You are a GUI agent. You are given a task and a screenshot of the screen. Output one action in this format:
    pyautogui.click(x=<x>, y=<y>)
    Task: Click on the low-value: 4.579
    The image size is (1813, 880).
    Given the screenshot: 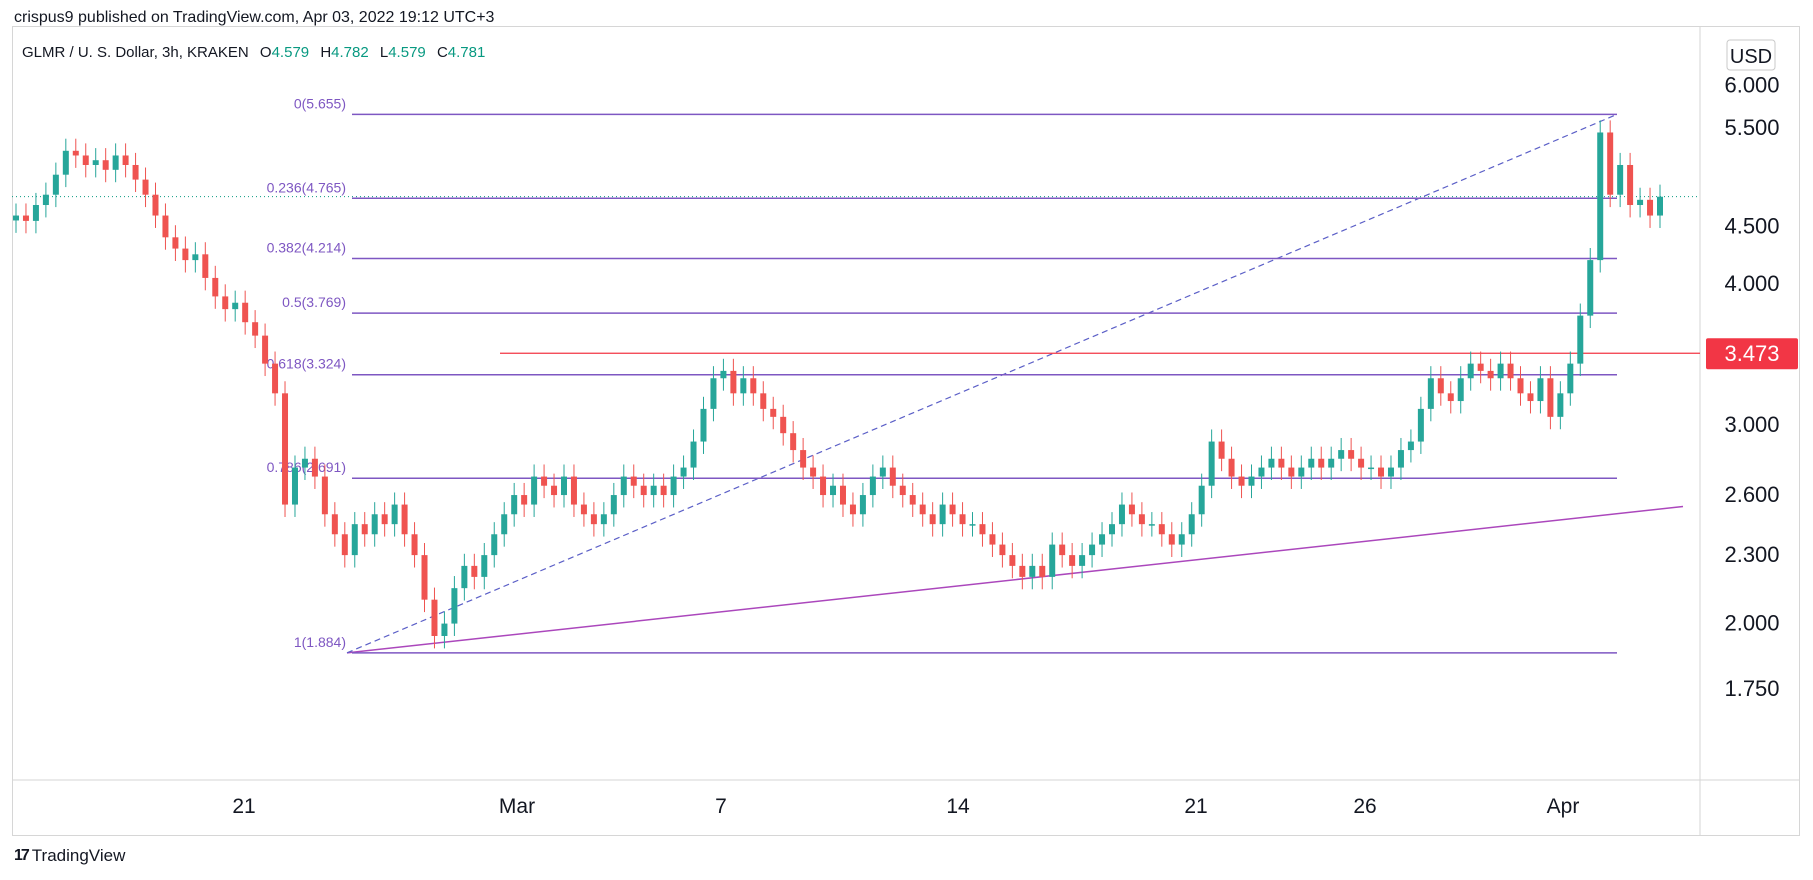 What is the action you would take?
    pyautogui.click(x=407, y=52)
    